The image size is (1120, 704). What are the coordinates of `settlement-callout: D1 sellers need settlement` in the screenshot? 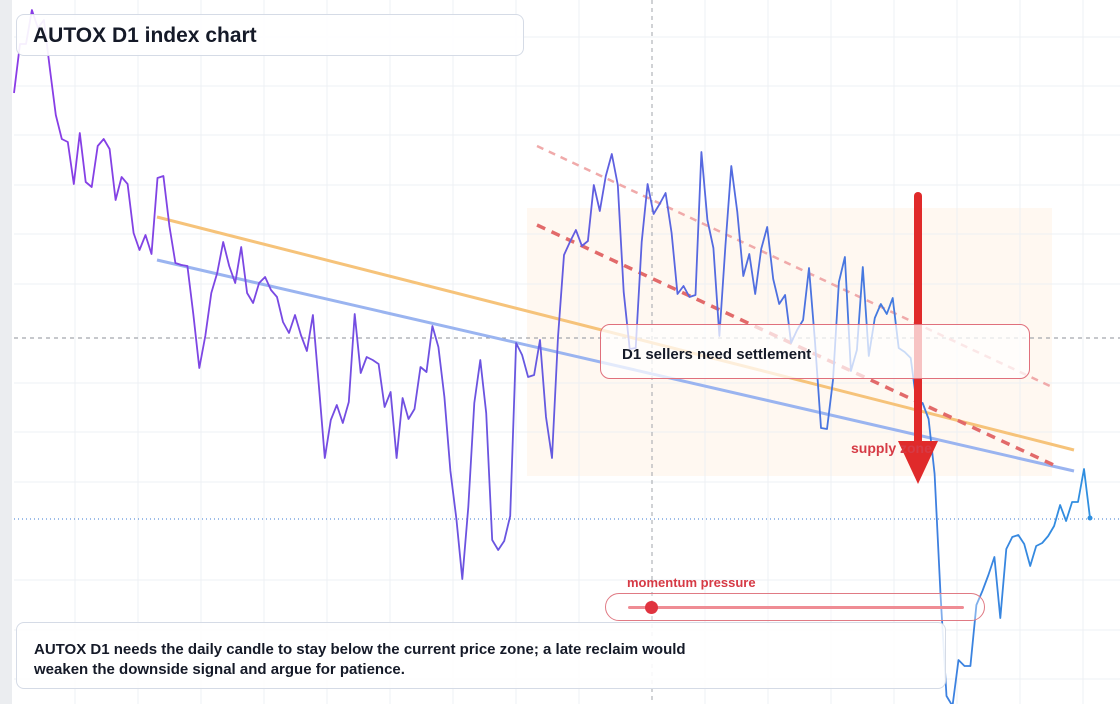 It's located at (815, 351).